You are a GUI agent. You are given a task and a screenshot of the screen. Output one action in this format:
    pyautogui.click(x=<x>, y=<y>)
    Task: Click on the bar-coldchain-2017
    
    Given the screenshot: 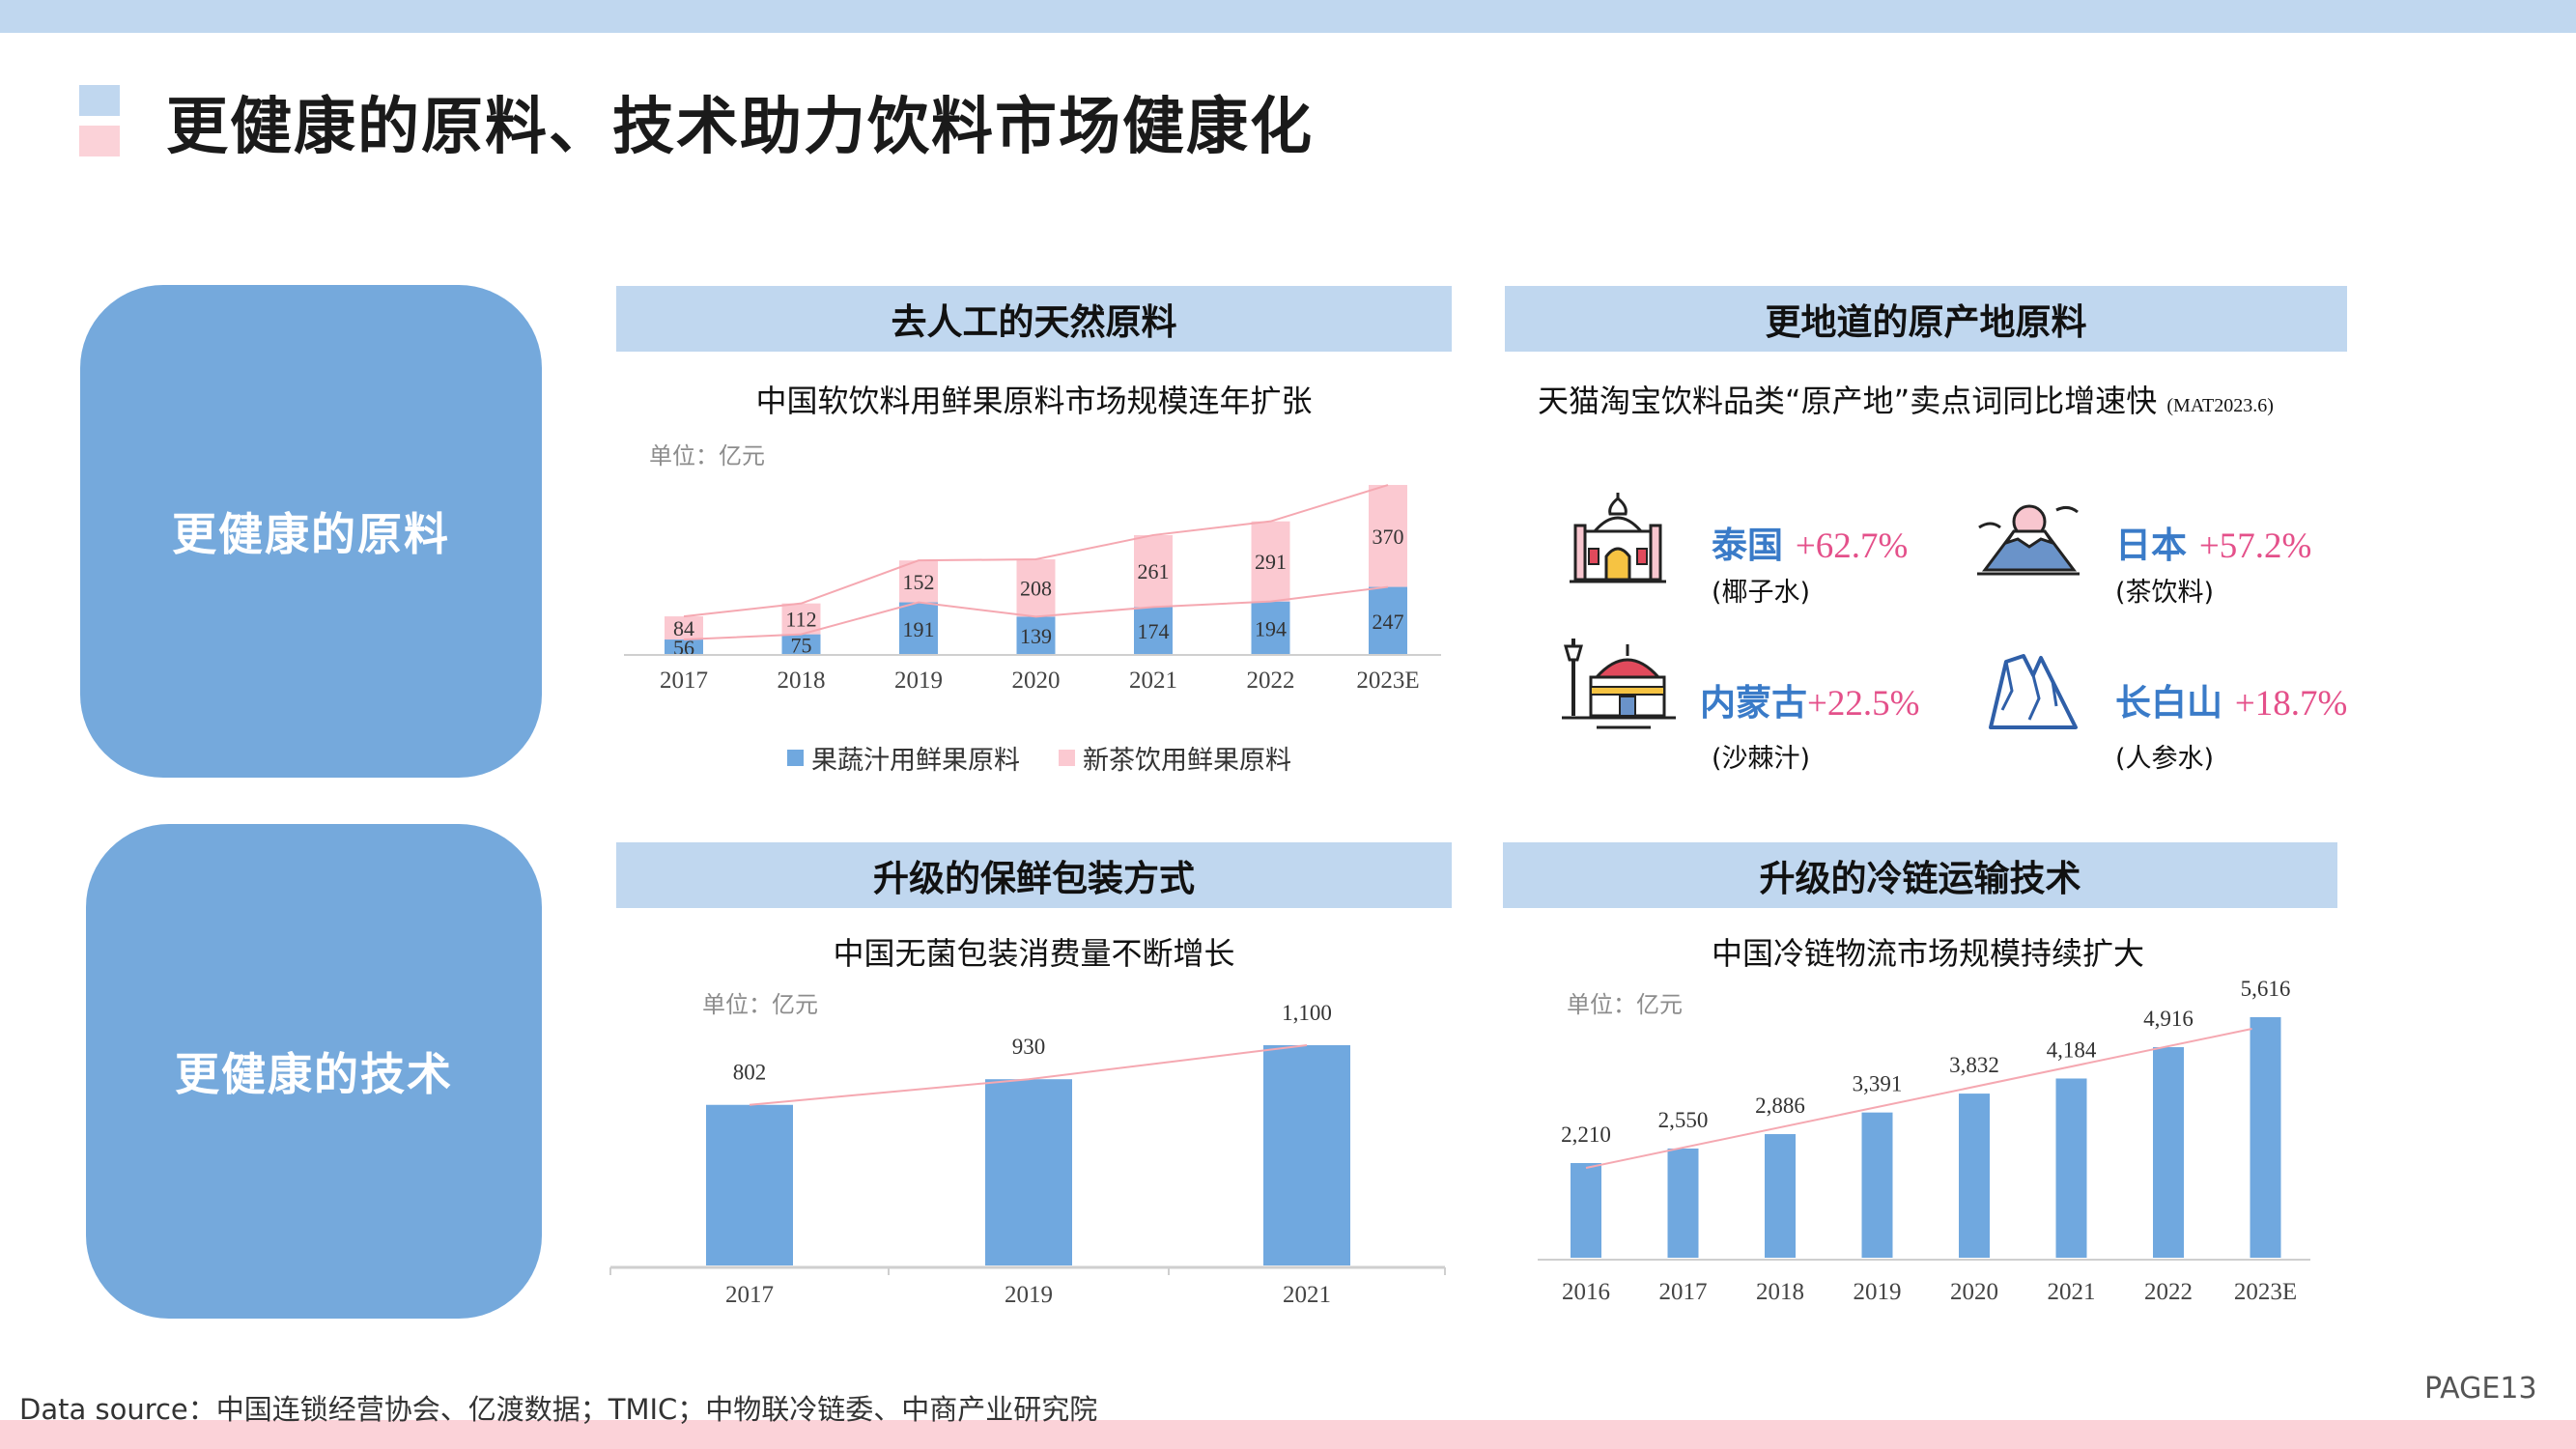 What is the action you would take?
    pyautogui.click(x=1683, y=1203)
    